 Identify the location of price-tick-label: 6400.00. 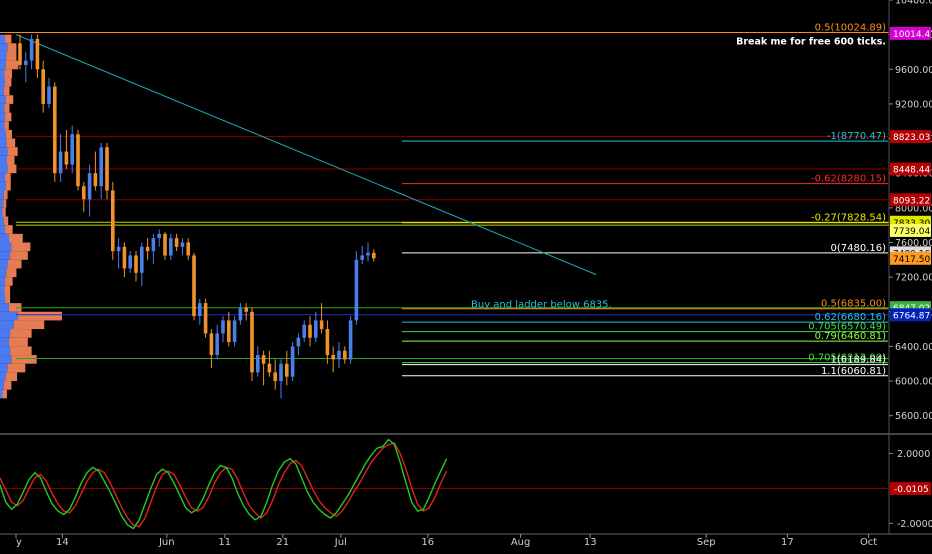
(913, 347).